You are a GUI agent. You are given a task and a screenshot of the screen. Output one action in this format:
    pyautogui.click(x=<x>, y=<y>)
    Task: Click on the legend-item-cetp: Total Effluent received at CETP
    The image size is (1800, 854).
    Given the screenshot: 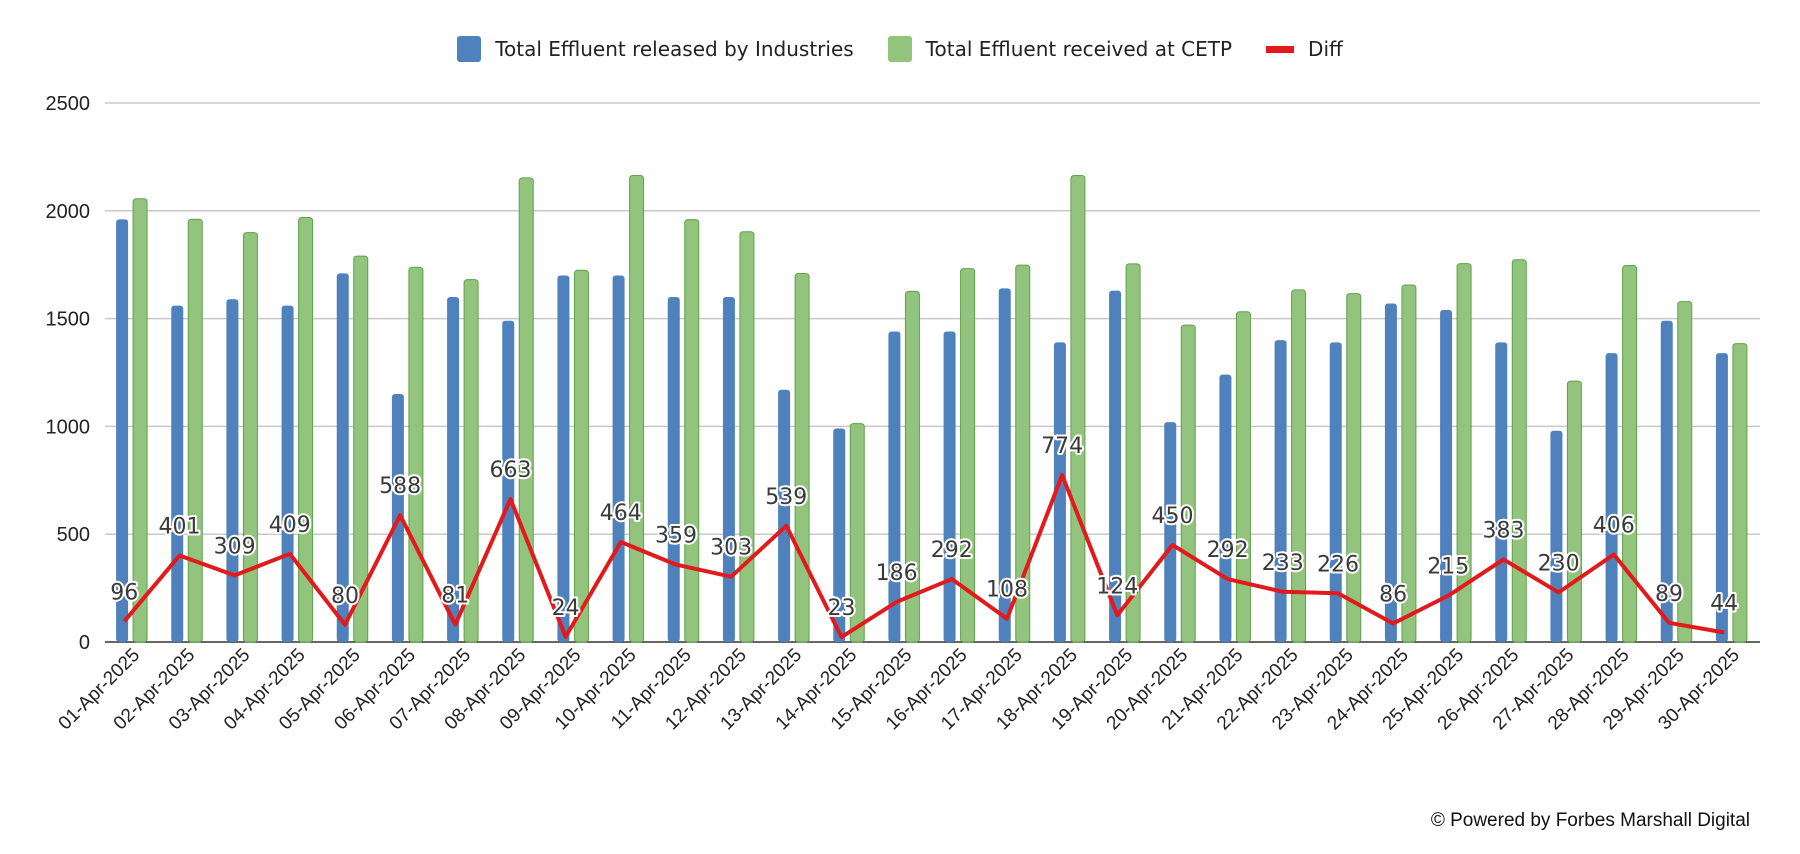 What is the action you would take?
    pyautogui.click(x=1060, y=49)
    